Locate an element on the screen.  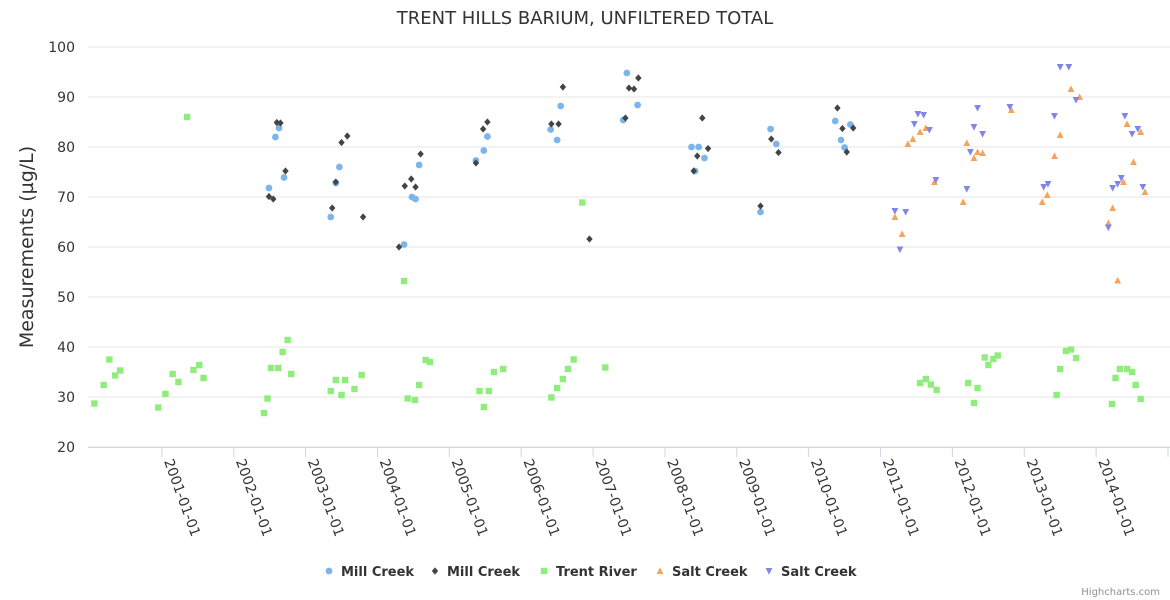
x-tick-label: 2014-01-01 is located at coordinates (1115, 498).